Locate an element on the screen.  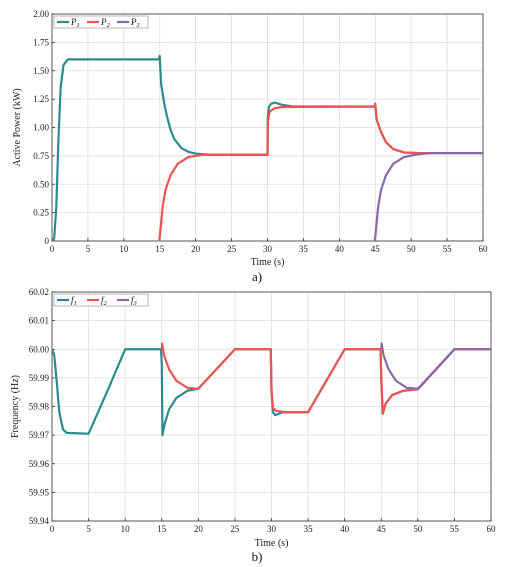
y-tick-label: 59.98 is located at coordinates (39, 407).